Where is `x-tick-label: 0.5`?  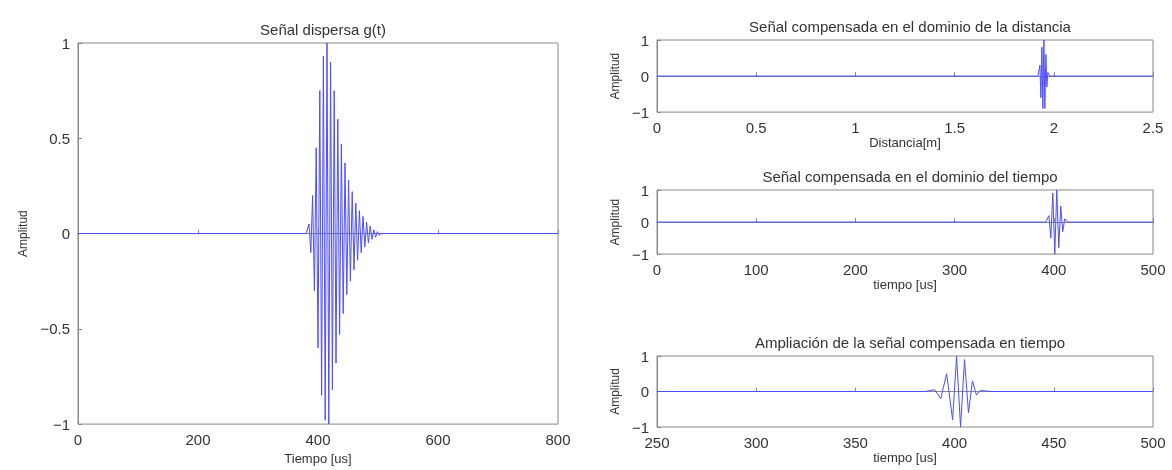
x-tick-label: 0.5 is located at coordinates (756, 128).